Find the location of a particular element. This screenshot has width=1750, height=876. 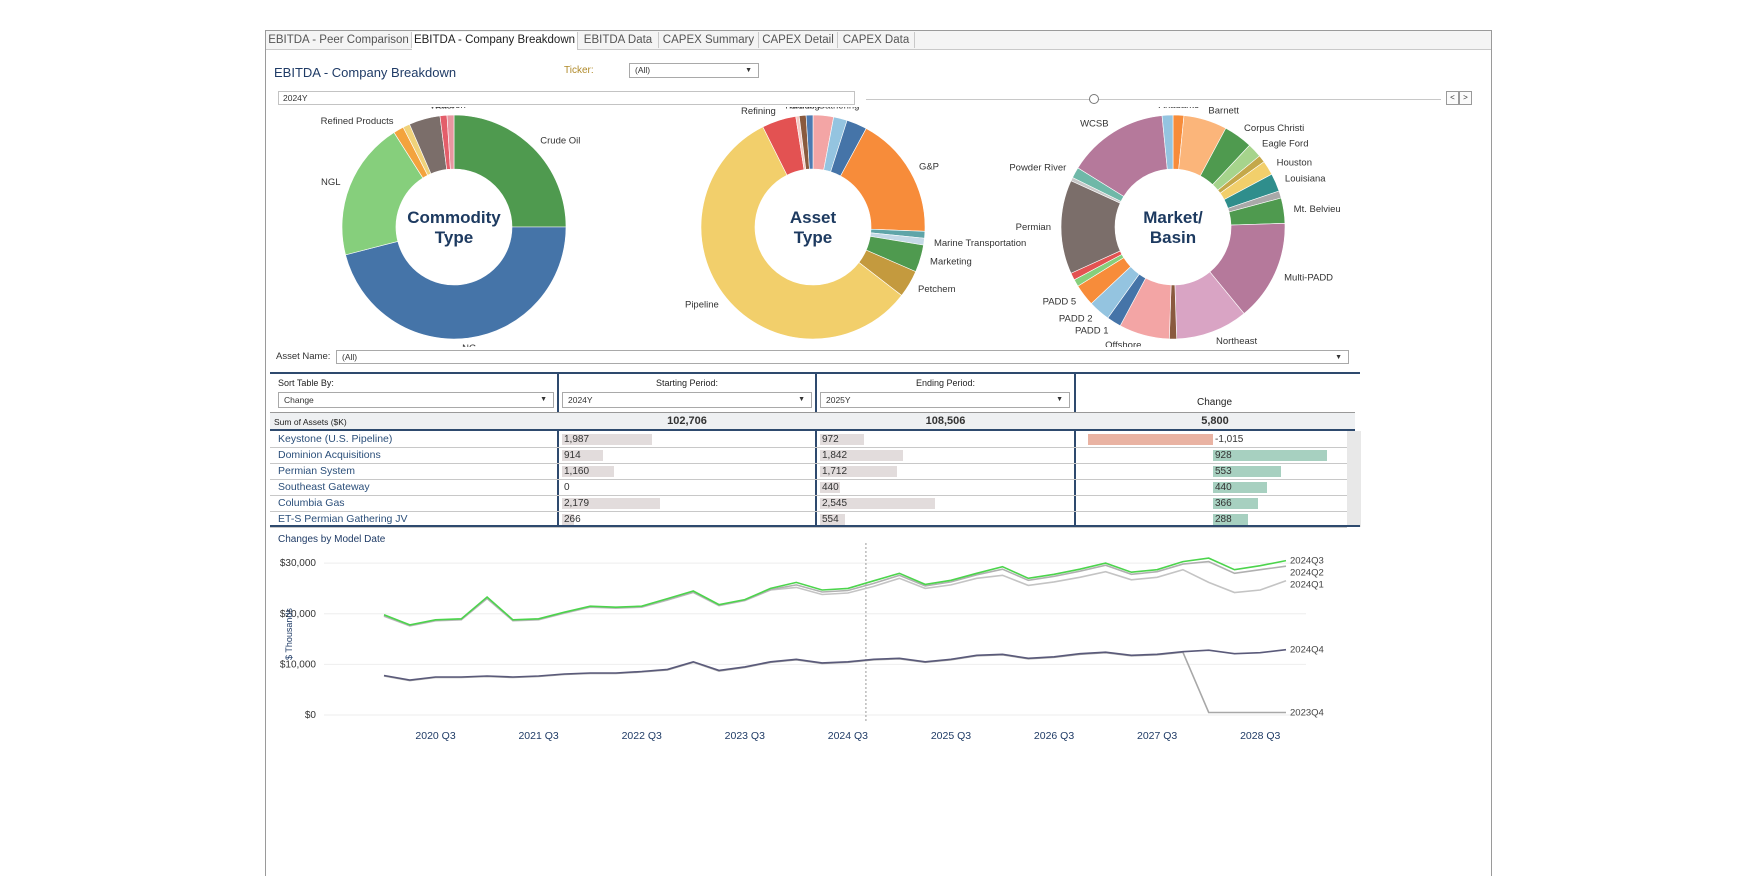

donut-slice-label: Offshore is located at coordinates (1123, 343).